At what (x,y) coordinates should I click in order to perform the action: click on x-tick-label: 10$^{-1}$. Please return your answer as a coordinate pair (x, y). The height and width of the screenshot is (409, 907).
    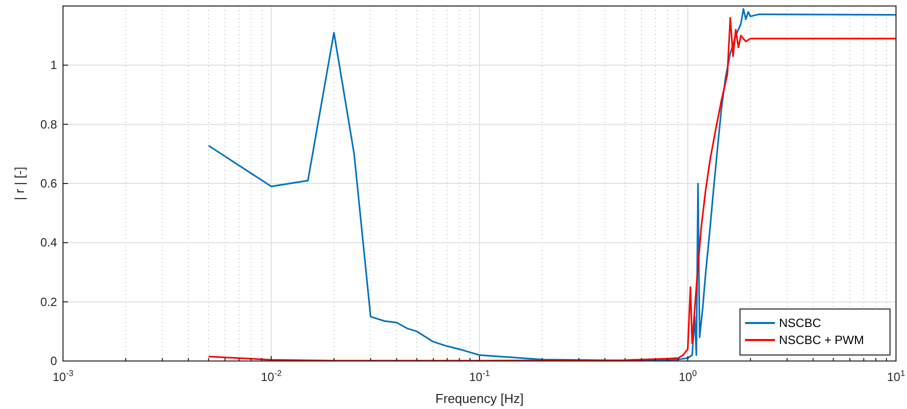
    Looking at the image, I should click on (479, 376).